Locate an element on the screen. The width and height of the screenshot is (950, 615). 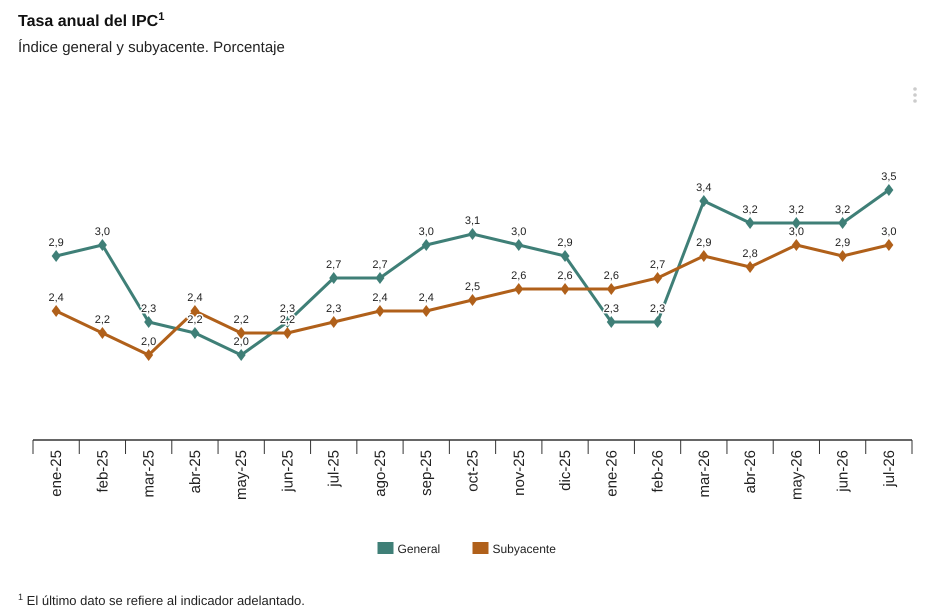
x-tick-label: oct-25 is located at coordinates (473, 471).